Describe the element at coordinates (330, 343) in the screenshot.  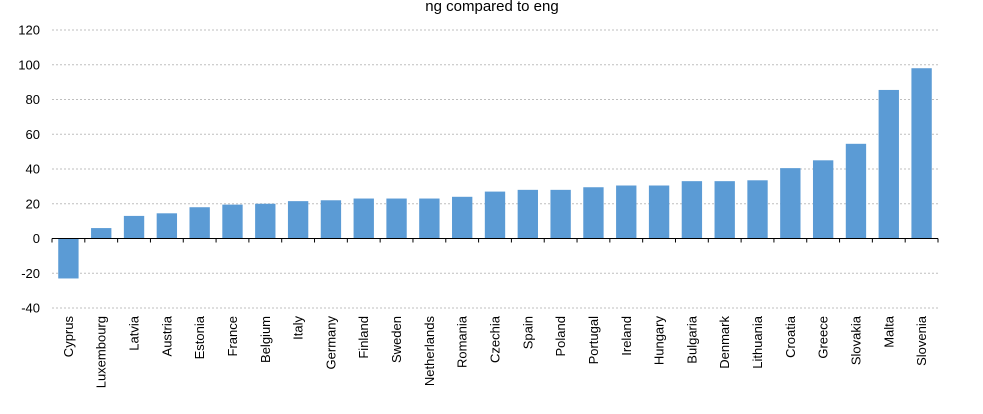
I see `x-category-label: Germany` at that location.